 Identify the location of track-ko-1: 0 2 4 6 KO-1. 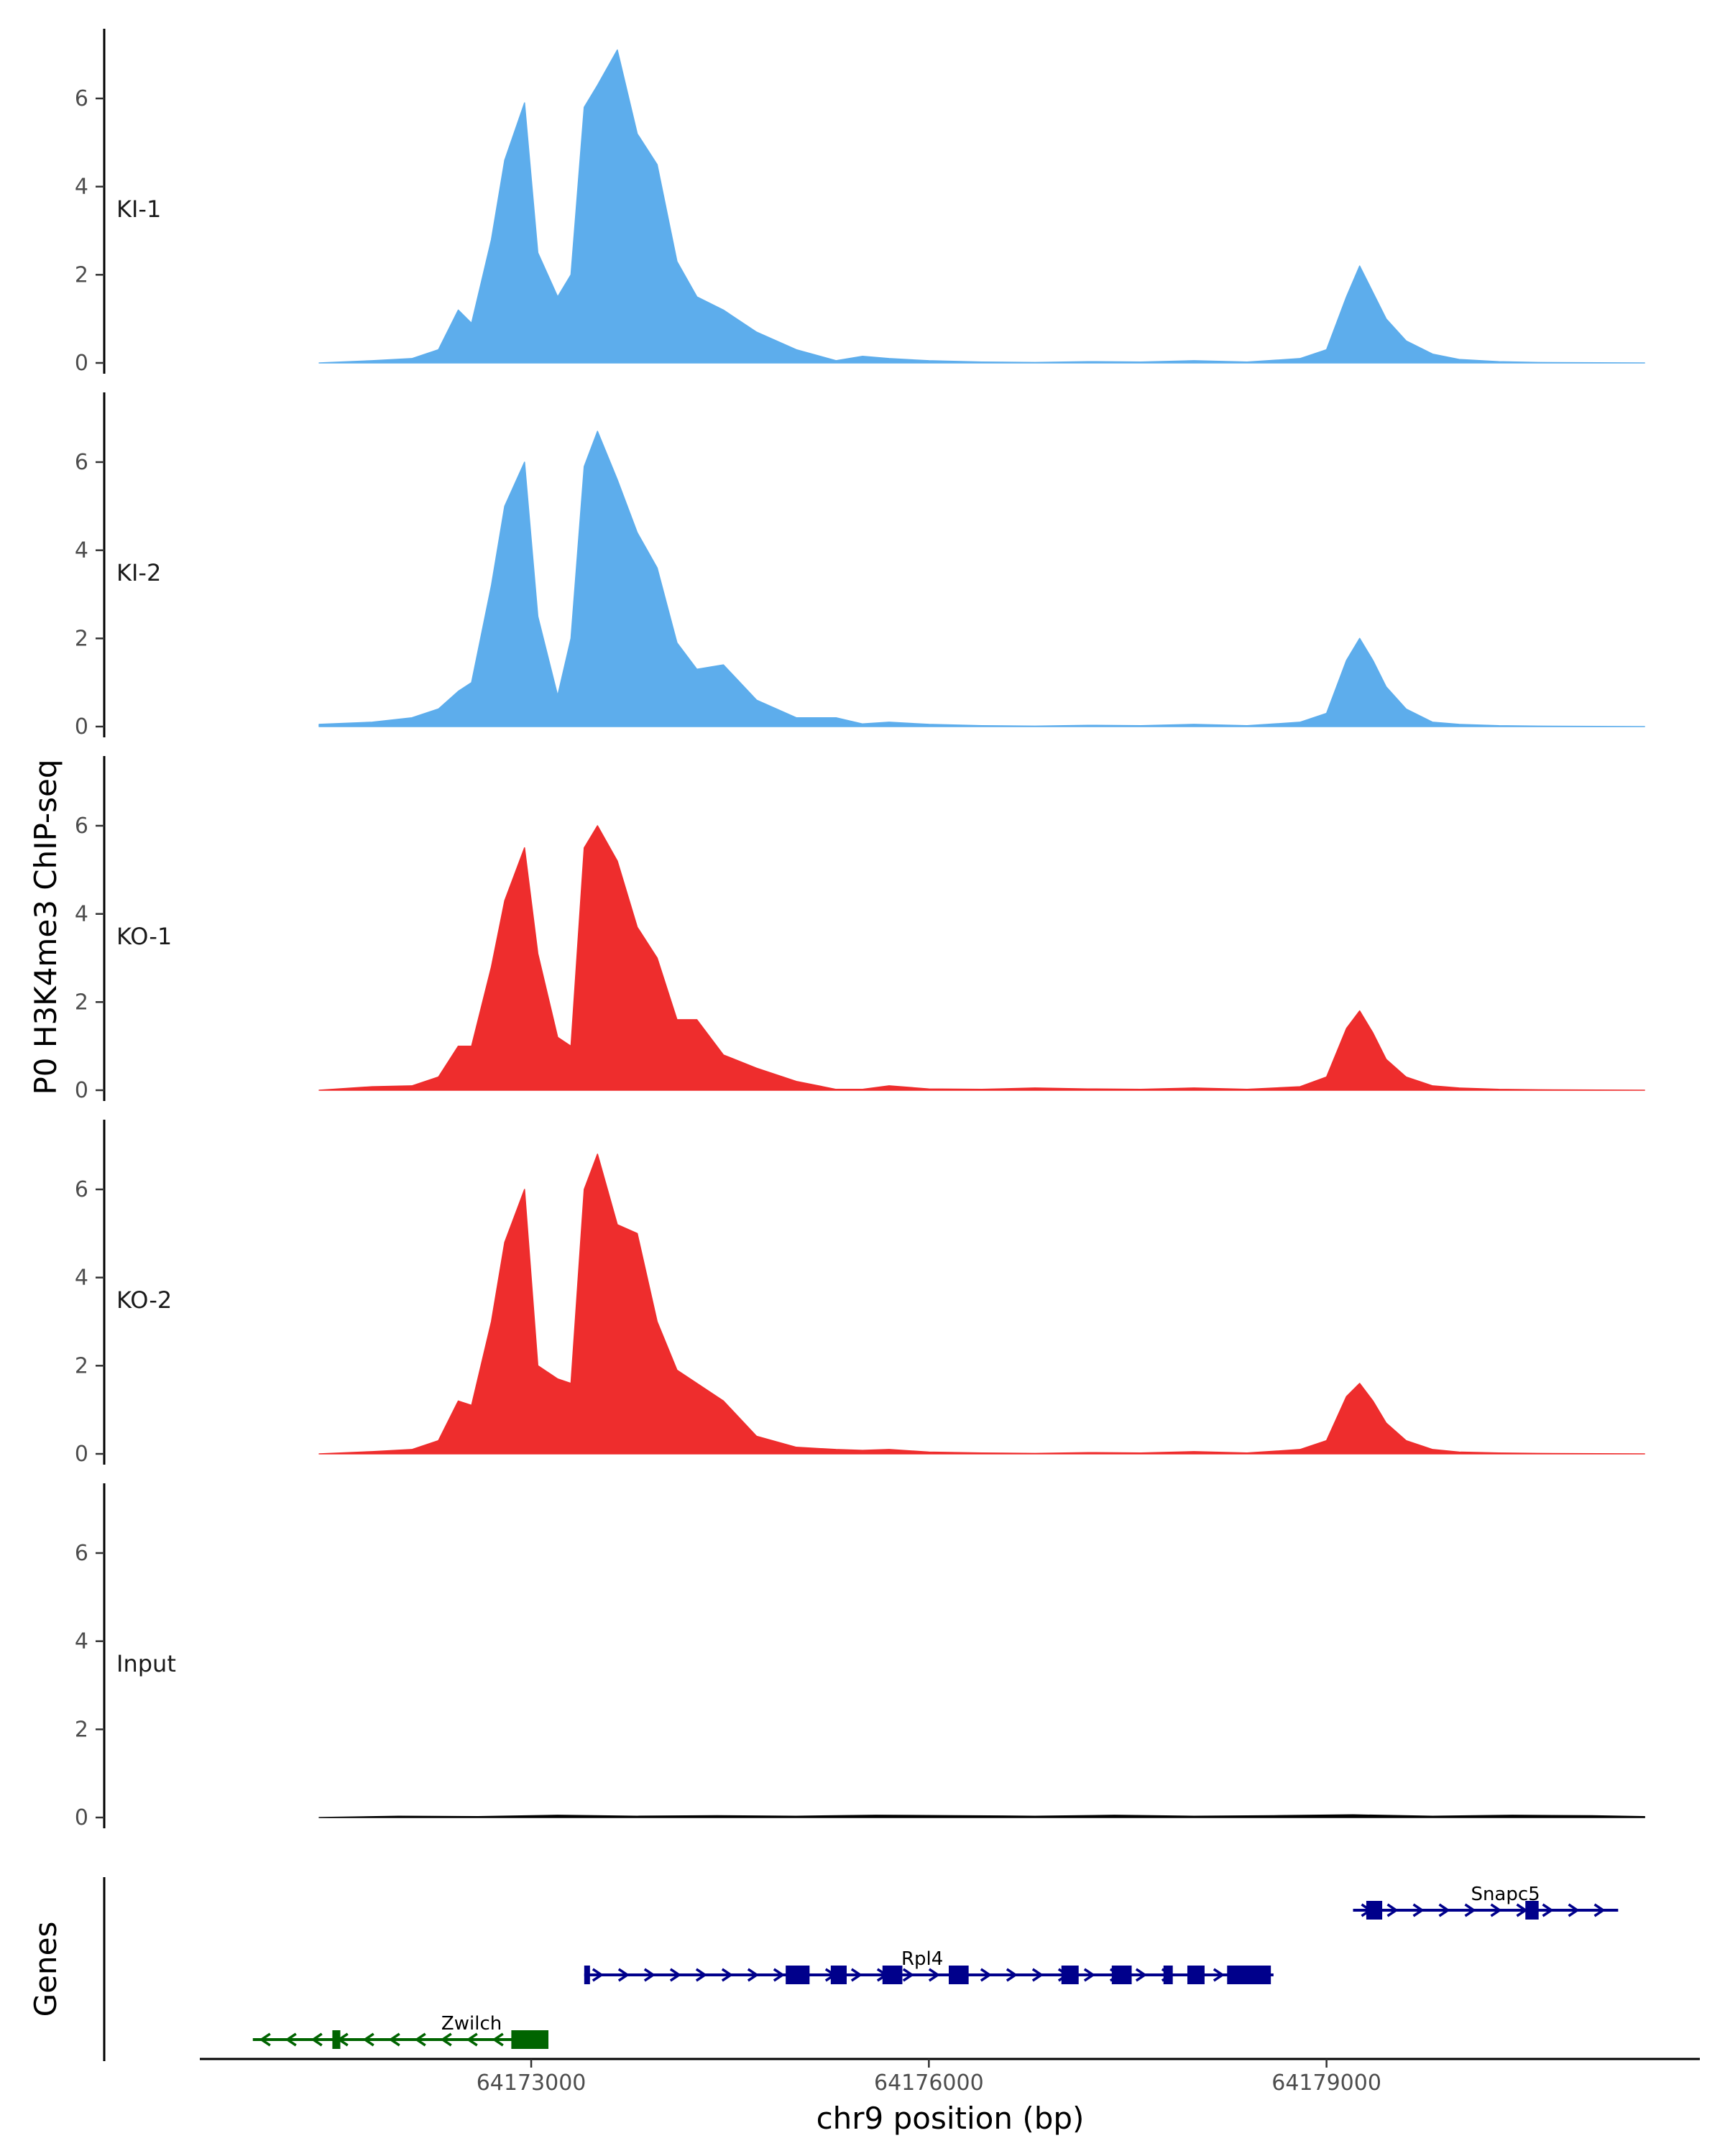
(860, 930).